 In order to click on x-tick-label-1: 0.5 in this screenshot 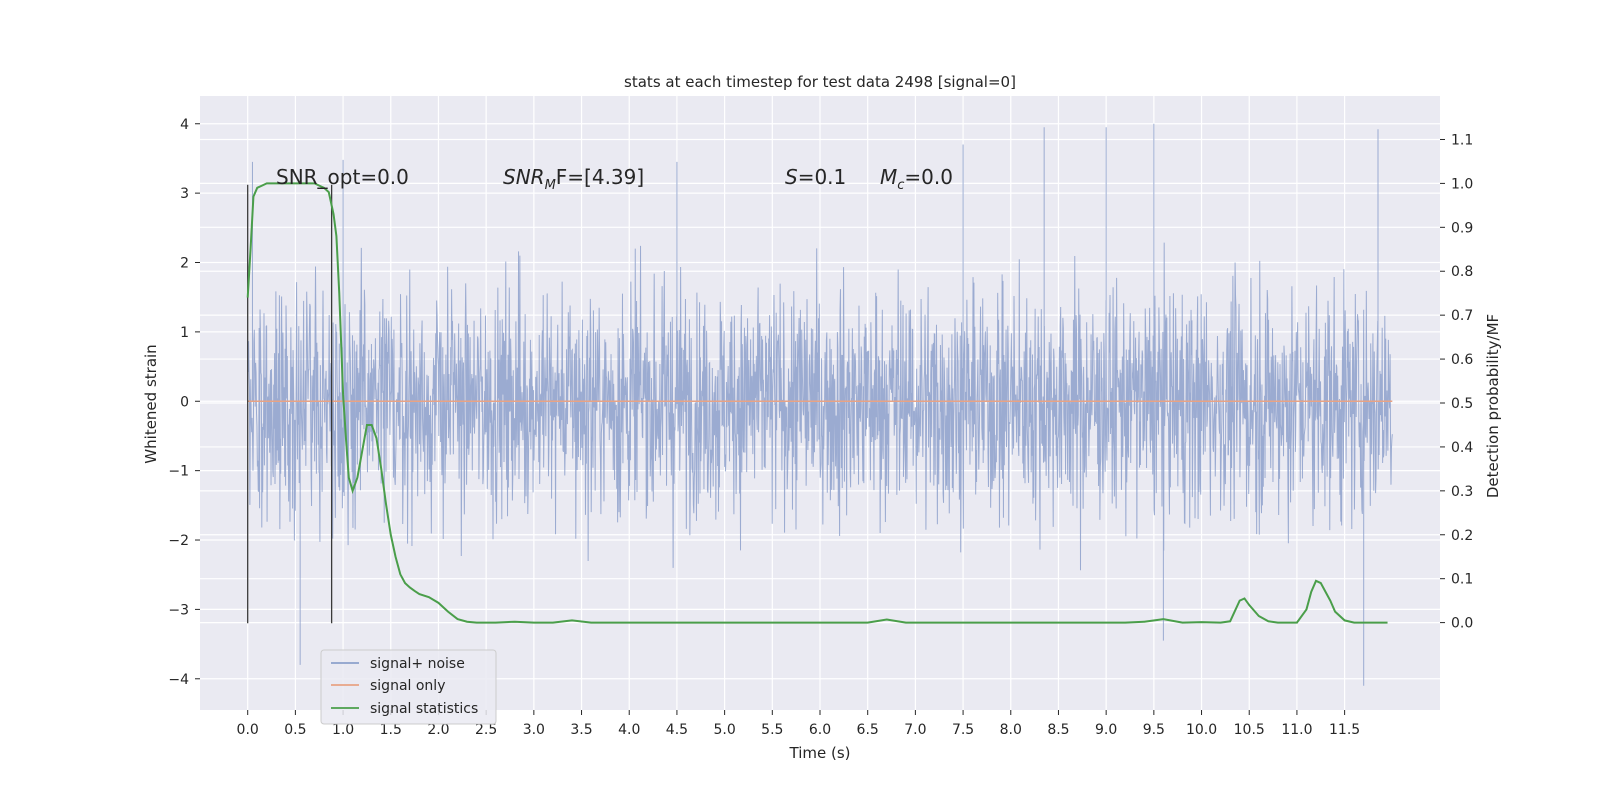, I will do `click(295, 730)`.